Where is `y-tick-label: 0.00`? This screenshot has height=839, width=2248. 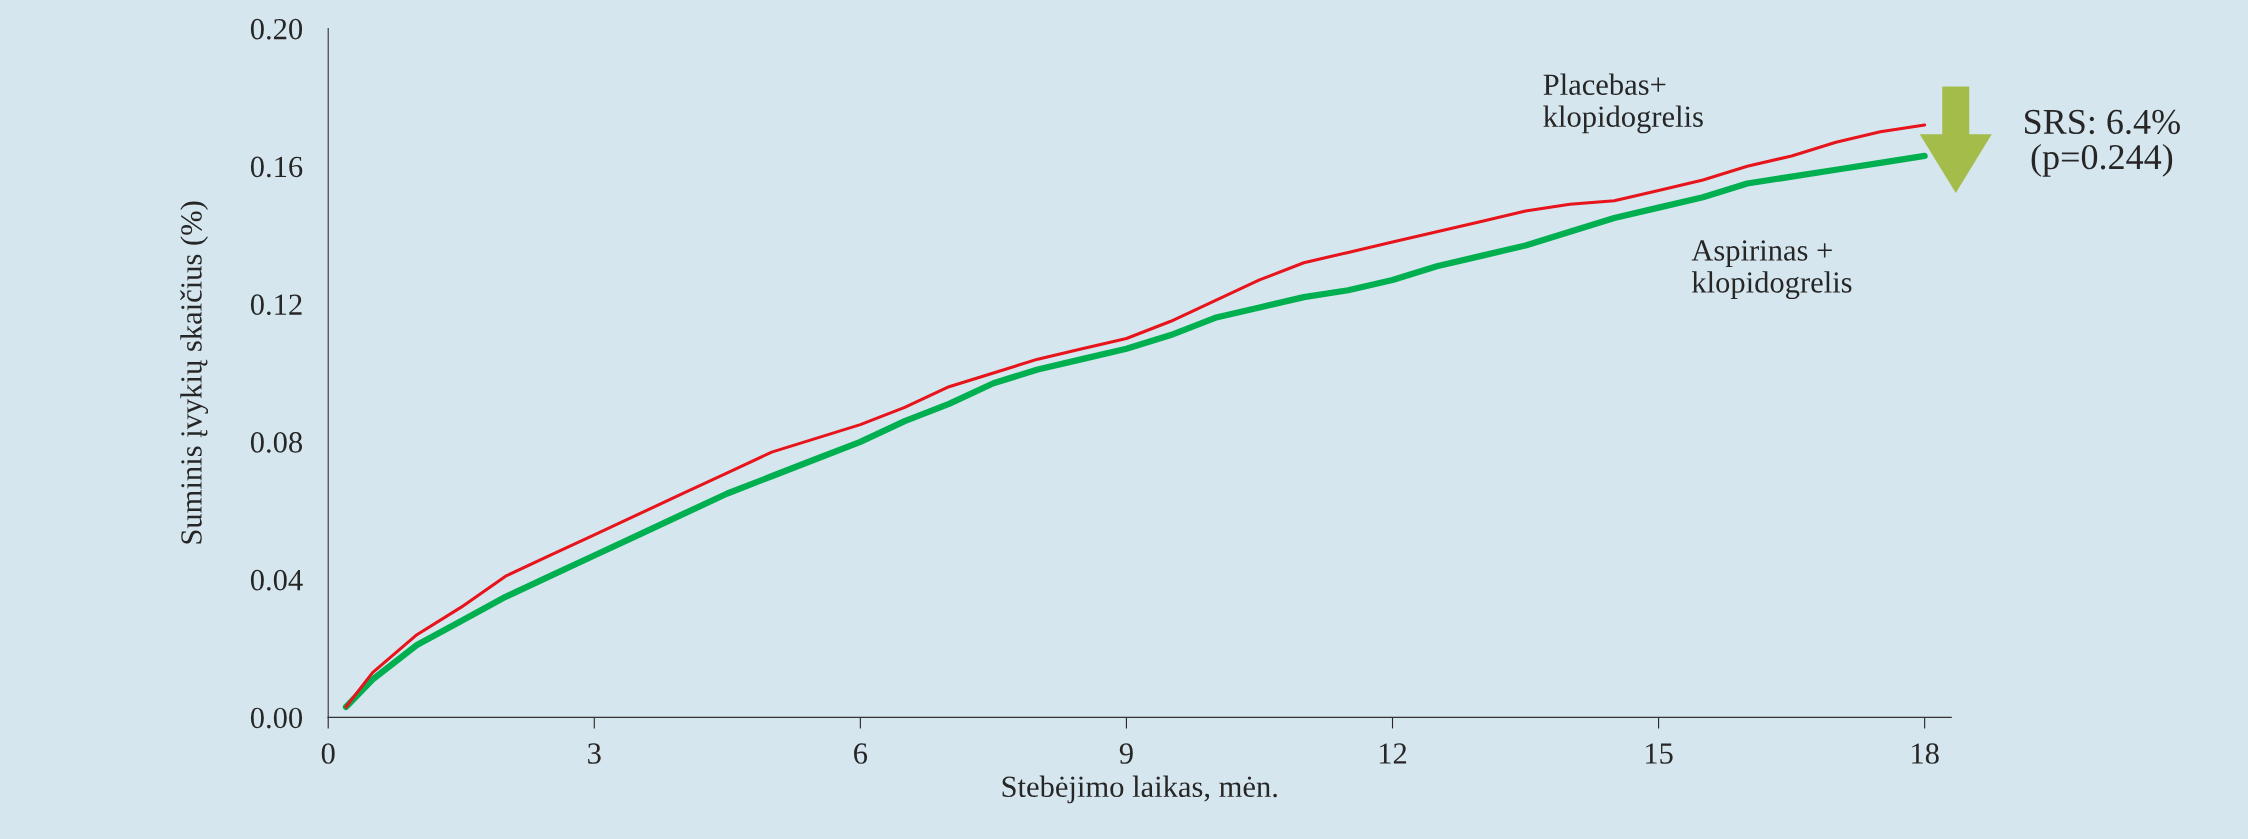
y-tick-label: 0.00 is located at coordinates (276, 718).